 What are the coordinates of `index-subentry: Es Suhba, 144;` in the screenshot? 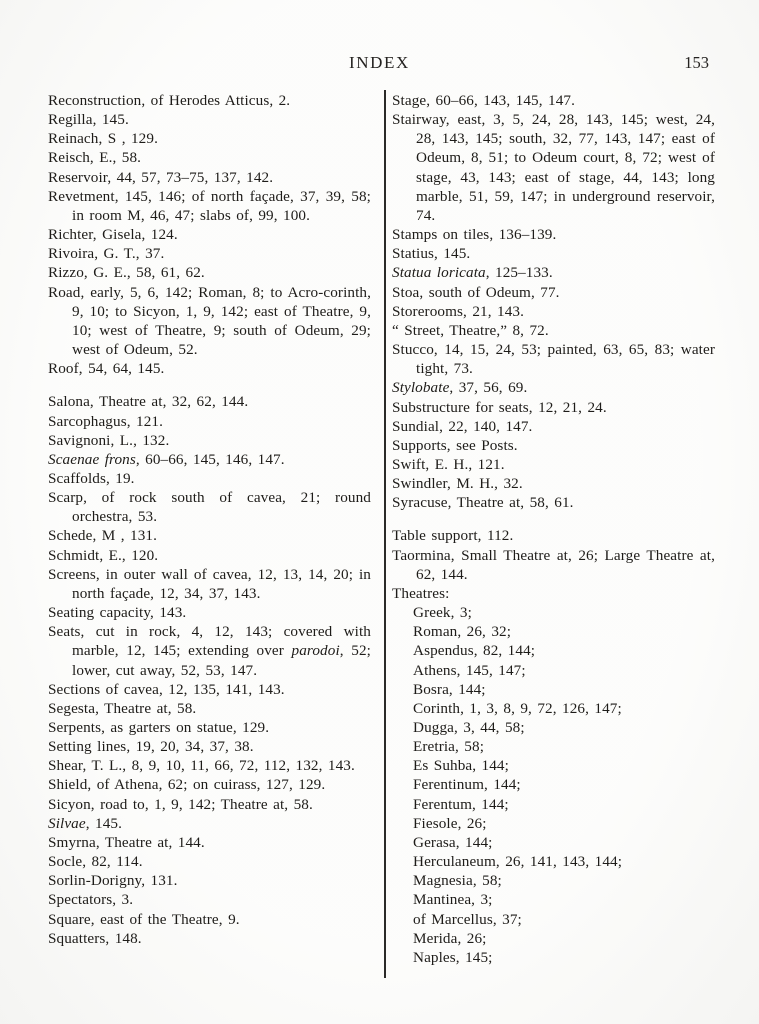 It's located at (553, 765).